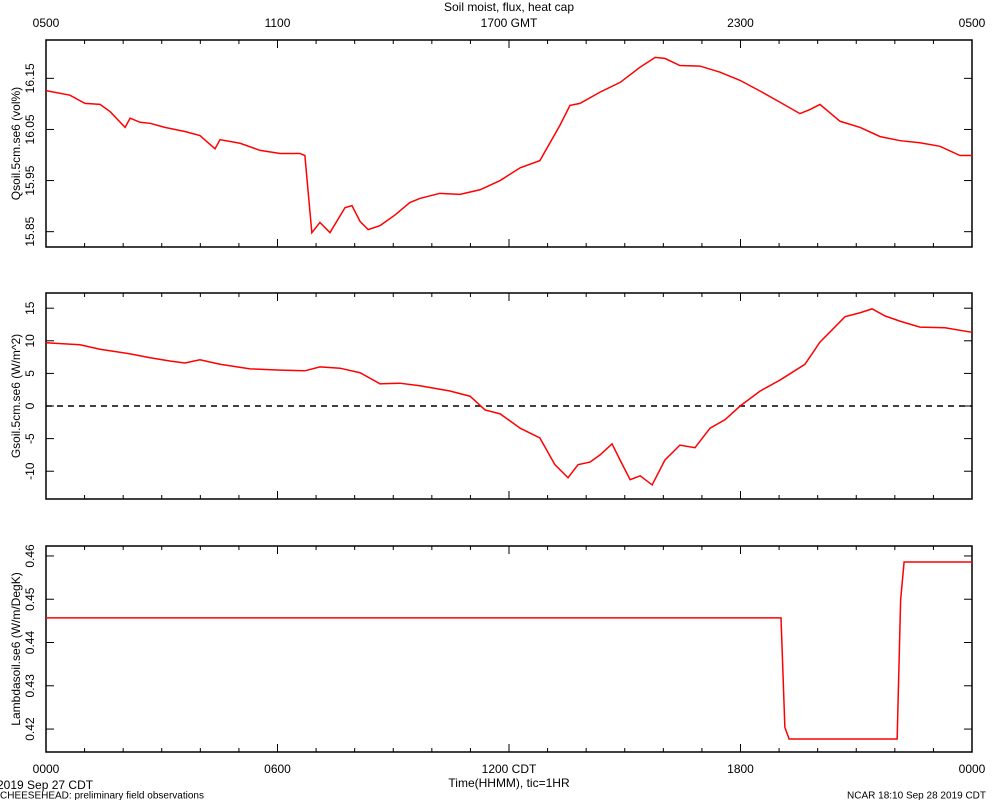 The image size is (1000, 800). What do you see at coordinates (47, 785) in the screenshot?
I see `date-note: 2019 Sep 27 CDT` at bounding box center [47, 785].